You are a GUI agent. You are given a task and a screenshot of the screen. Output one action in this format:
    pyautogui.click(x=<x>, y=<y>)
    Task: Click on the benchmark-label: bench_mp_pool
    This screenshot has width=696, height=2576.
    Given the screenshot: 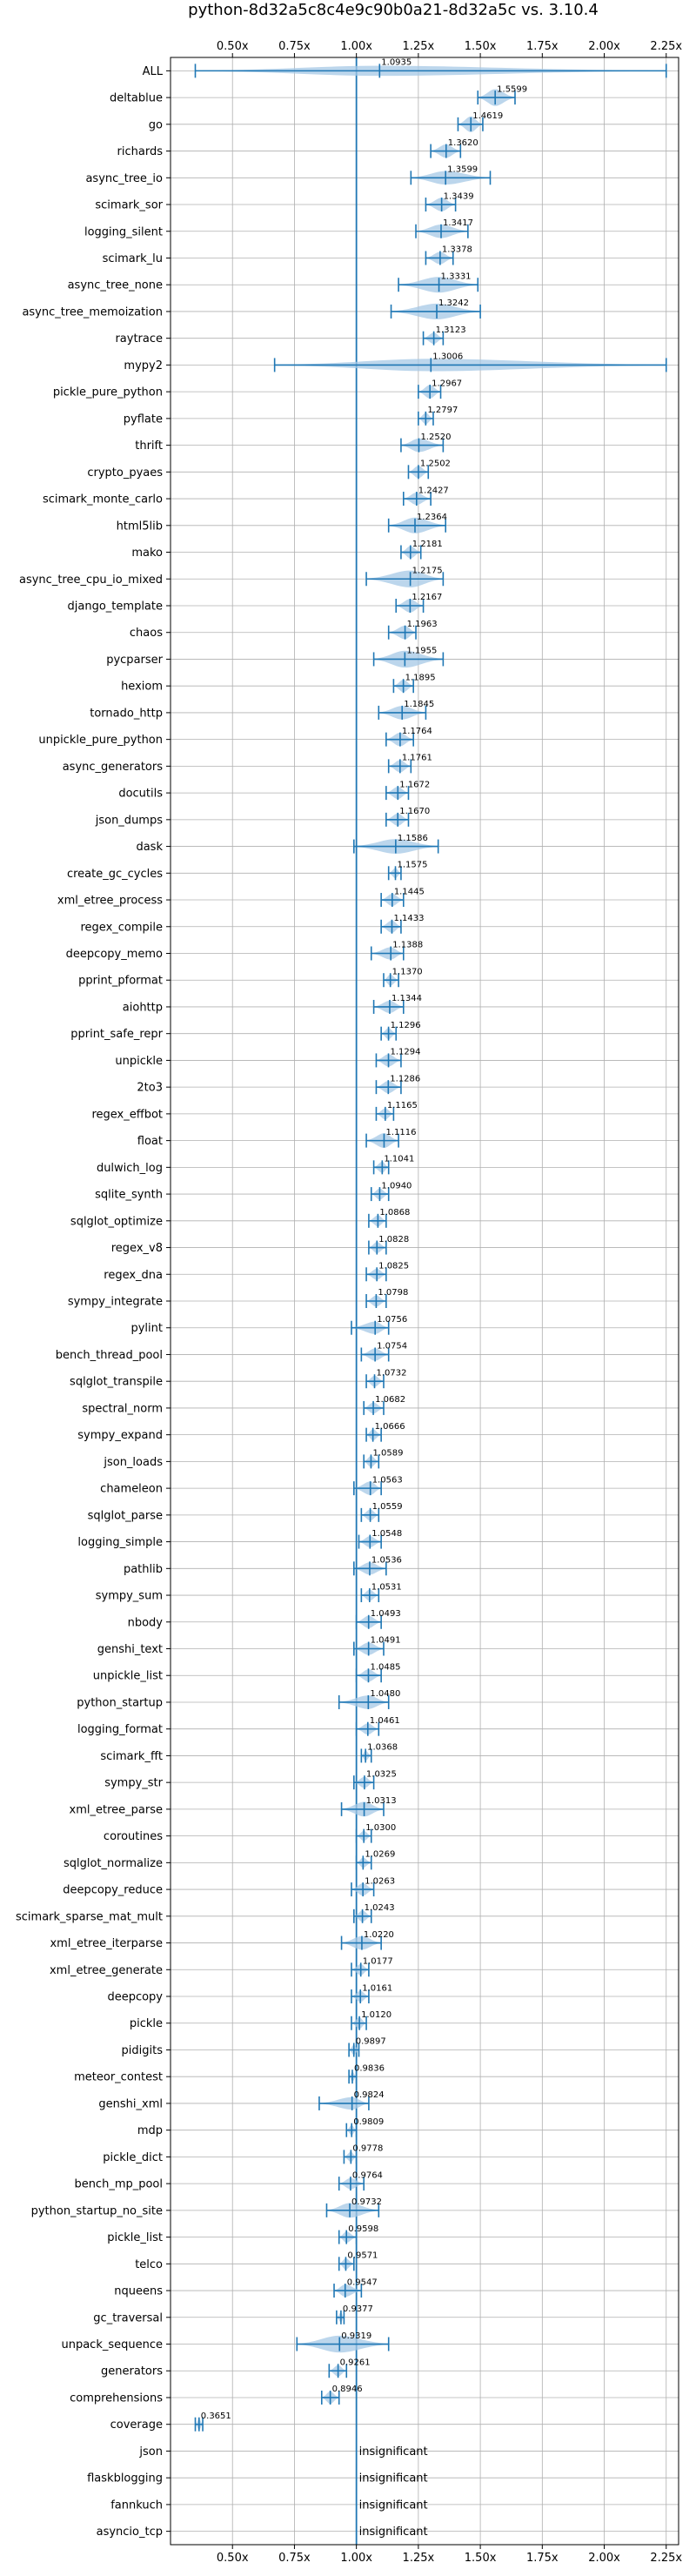 What is the action you would take?
    pyautogui.click(x=118, y=2184)
    